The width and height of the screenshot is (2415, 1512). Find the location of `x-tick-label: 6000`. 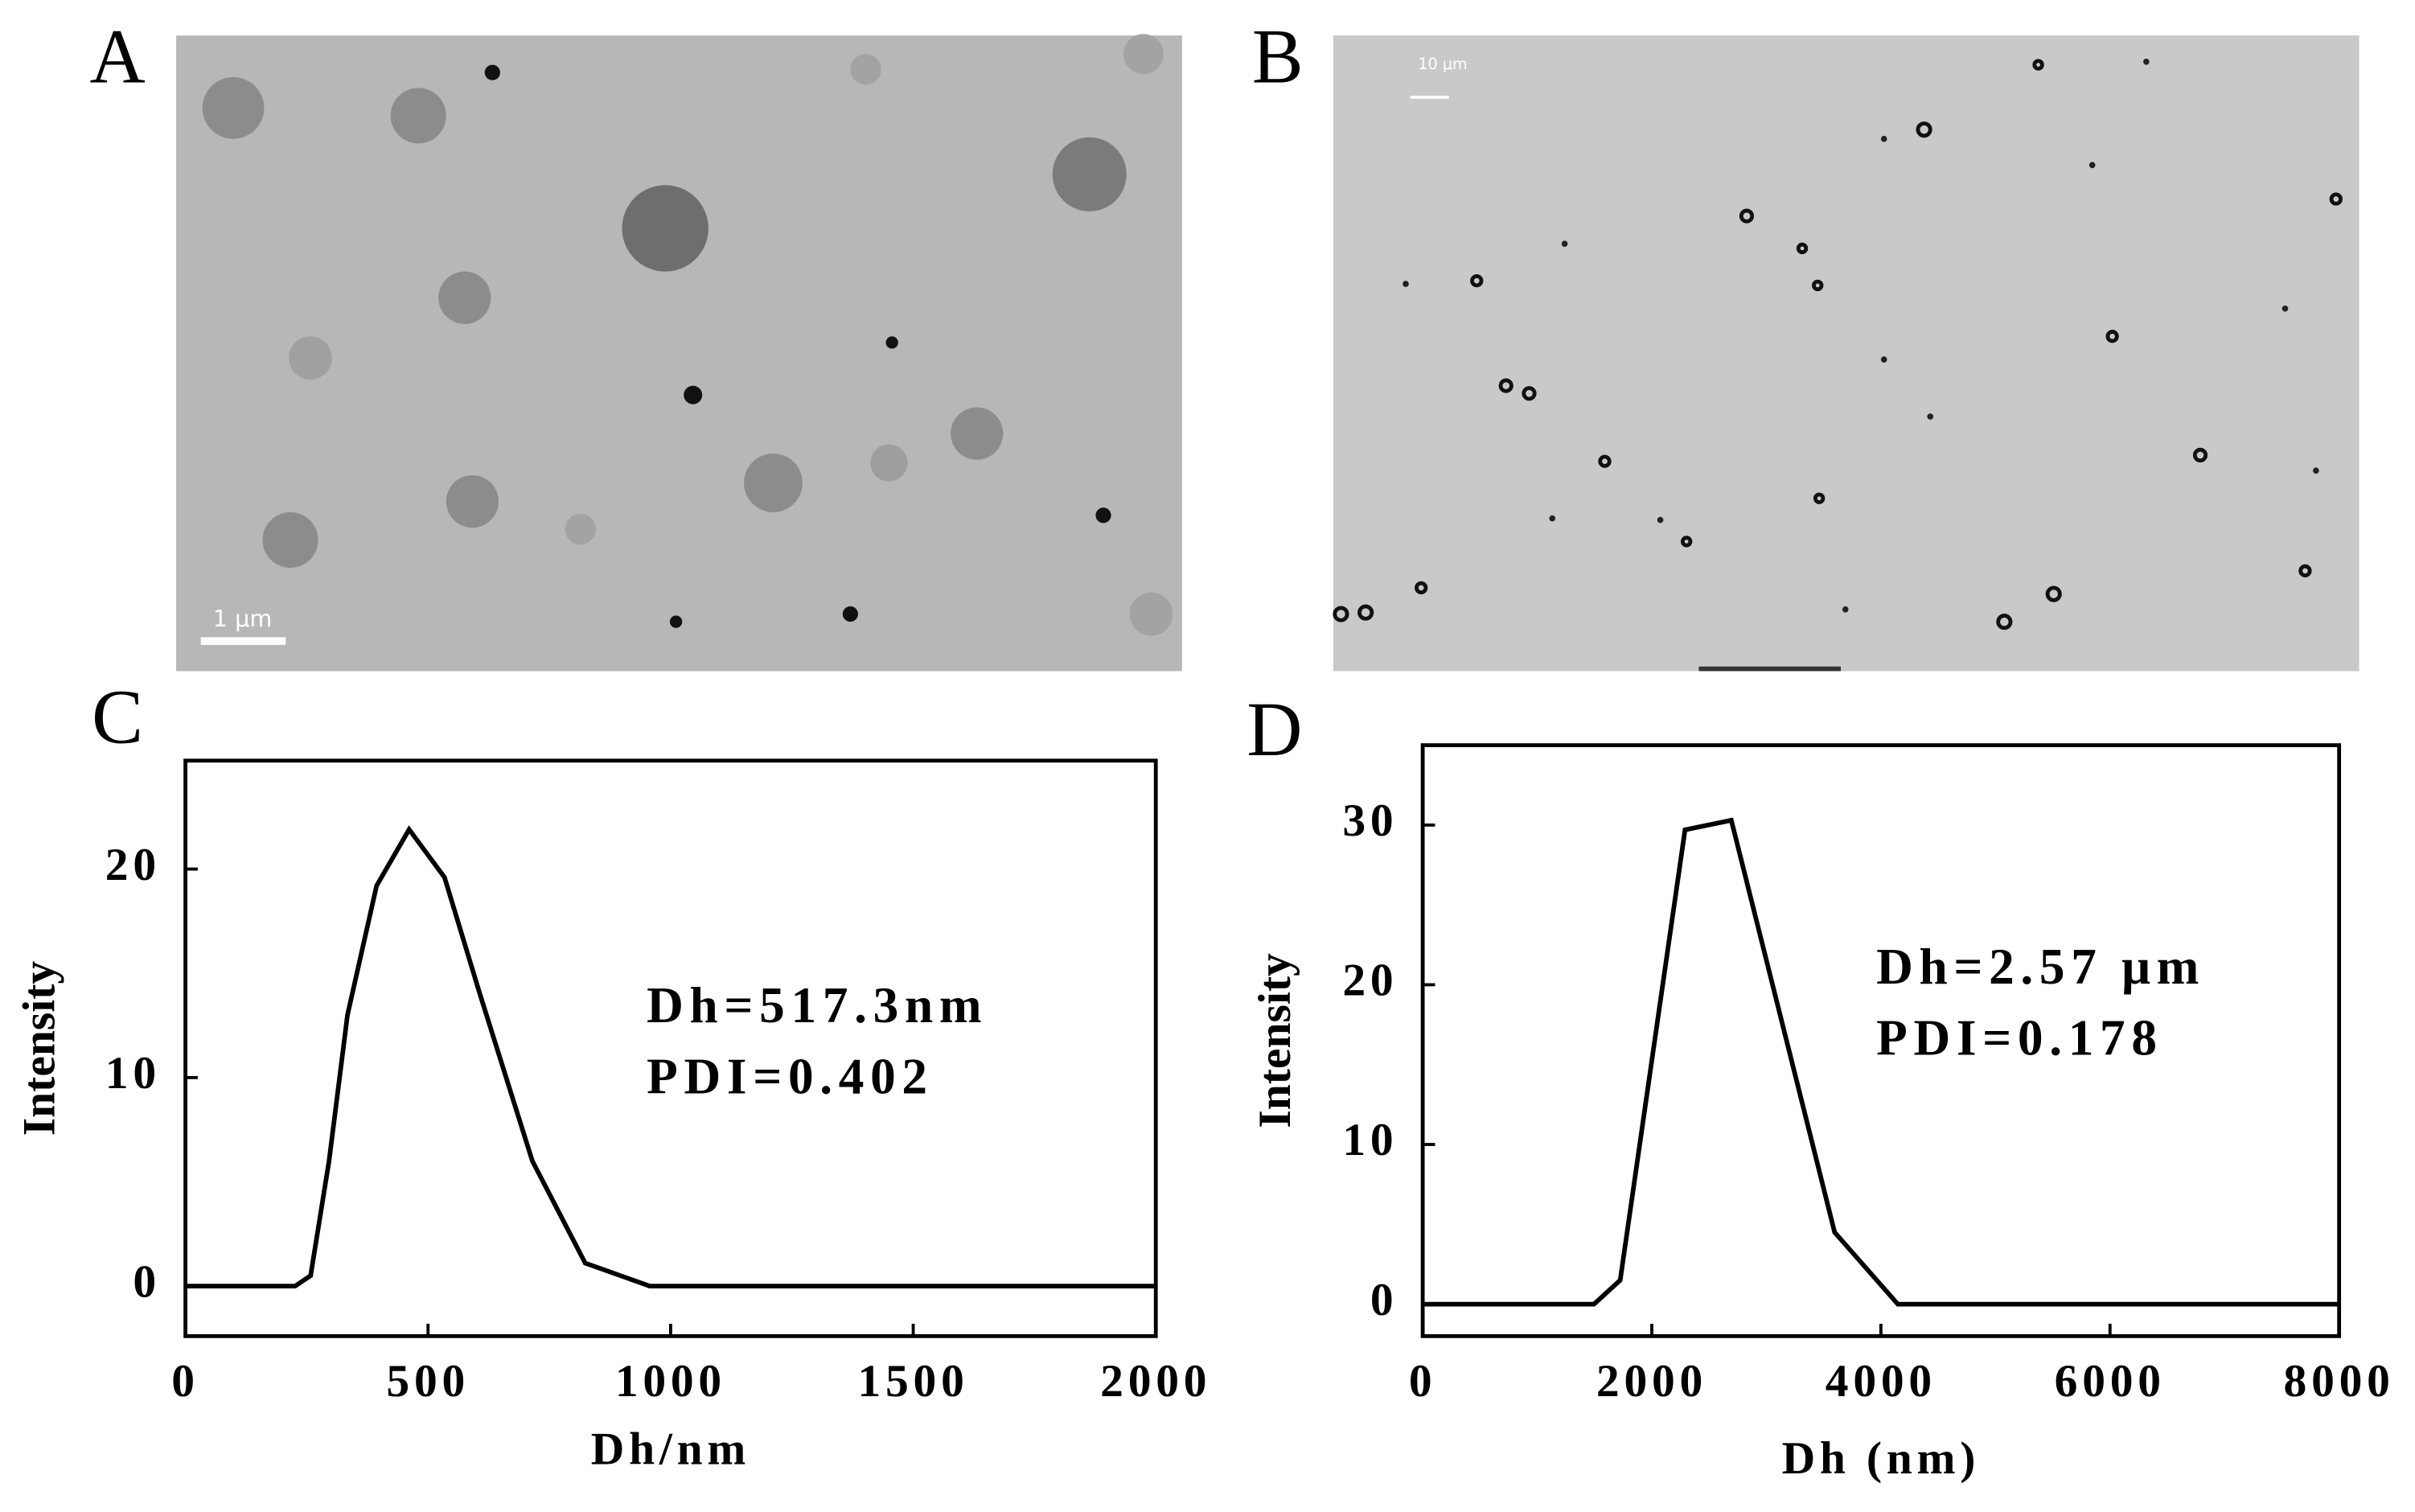

x-tick-label: 6000 is located at coordinates (2110, 1382).